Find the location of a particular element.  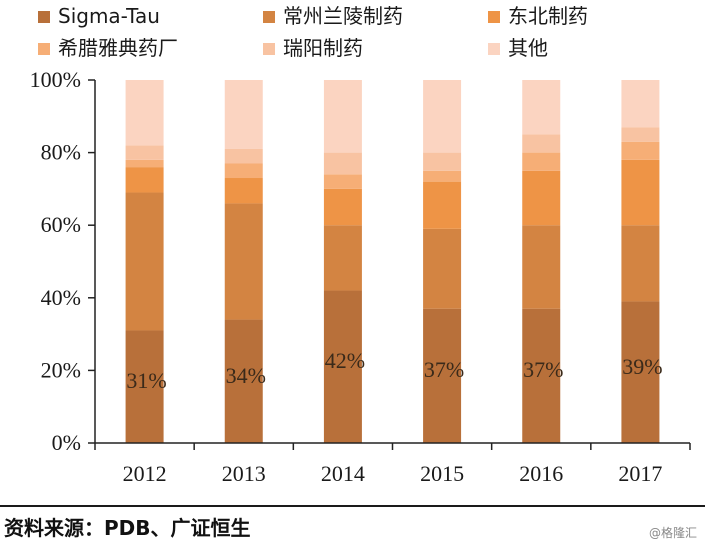

data-label: 39% is located at coordinates (642, 366).